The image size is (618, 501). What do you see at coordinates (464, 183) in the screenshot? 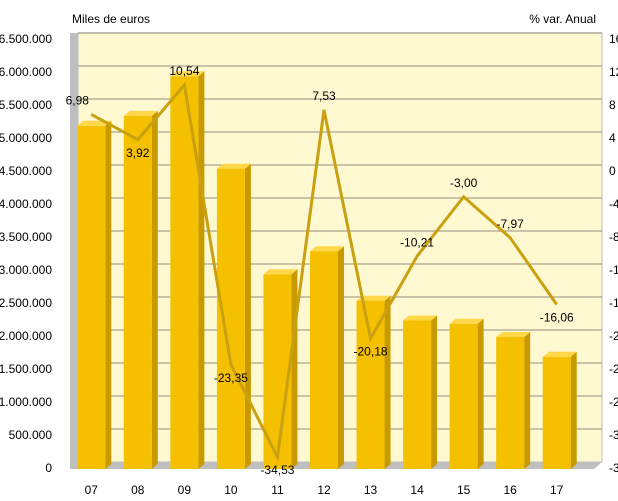
I see `data-label: -3,00` at bounding box center [464, 183].